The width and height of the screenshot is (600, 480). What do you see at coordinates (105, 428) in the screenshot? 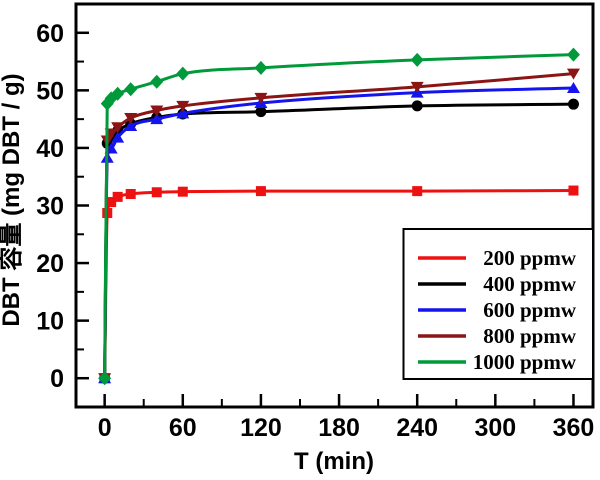
I see `x-tick-label: 0` at bounding box center [105, 428].